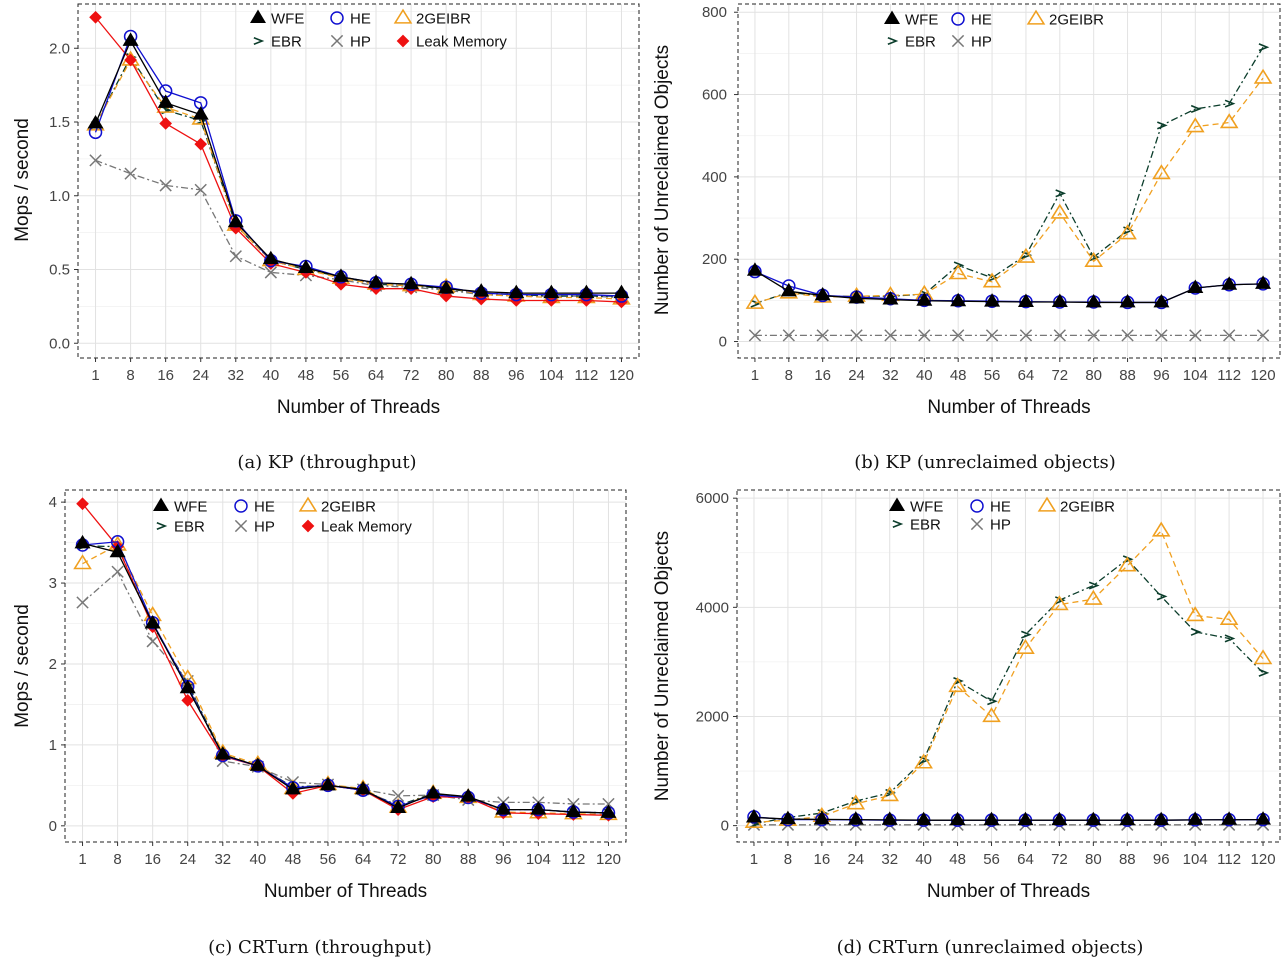 The image size is (1286, 966). Describe the element at coordinates (360, 42) in the screenshot. I see `legend-label: HP` at that location.